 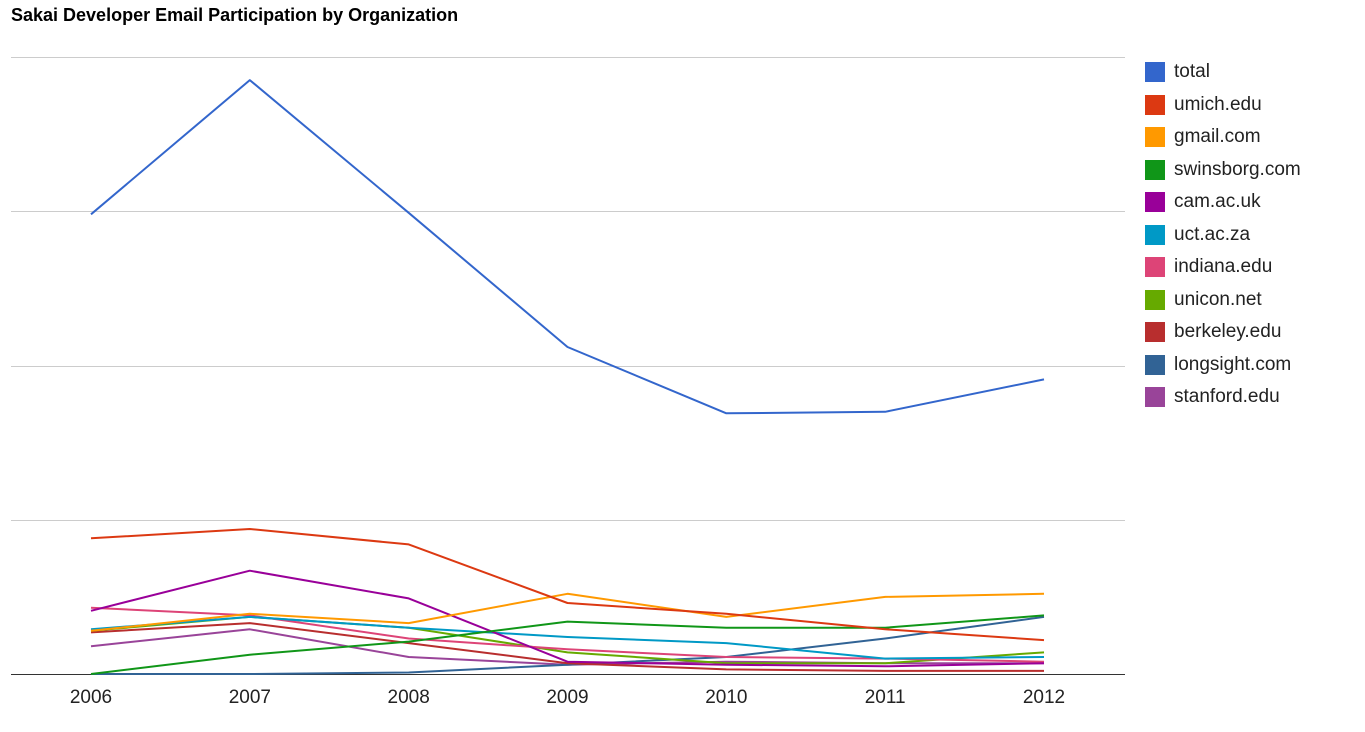 I want to click on series-line-cam.ac.uk, so click(x=567, y=618).